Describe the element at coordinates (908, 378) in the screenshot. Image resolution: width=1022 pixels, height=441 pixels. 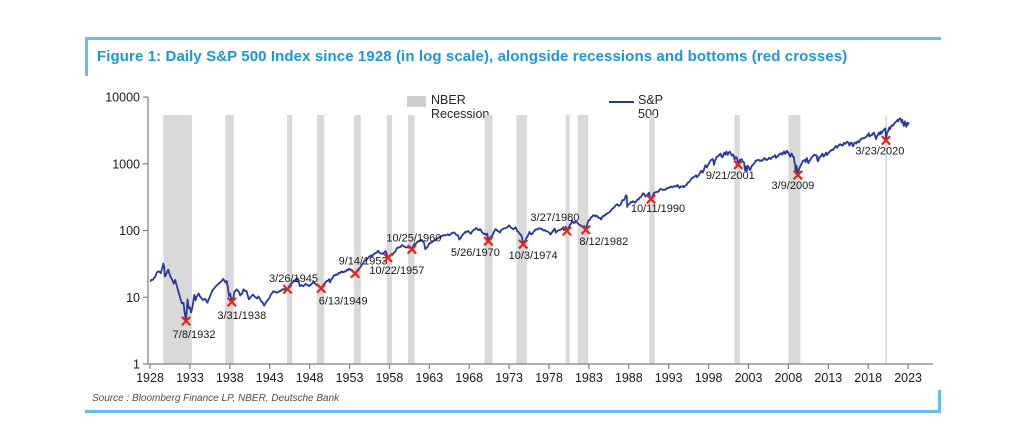
I see `x-tick-label: 2023` at that location.